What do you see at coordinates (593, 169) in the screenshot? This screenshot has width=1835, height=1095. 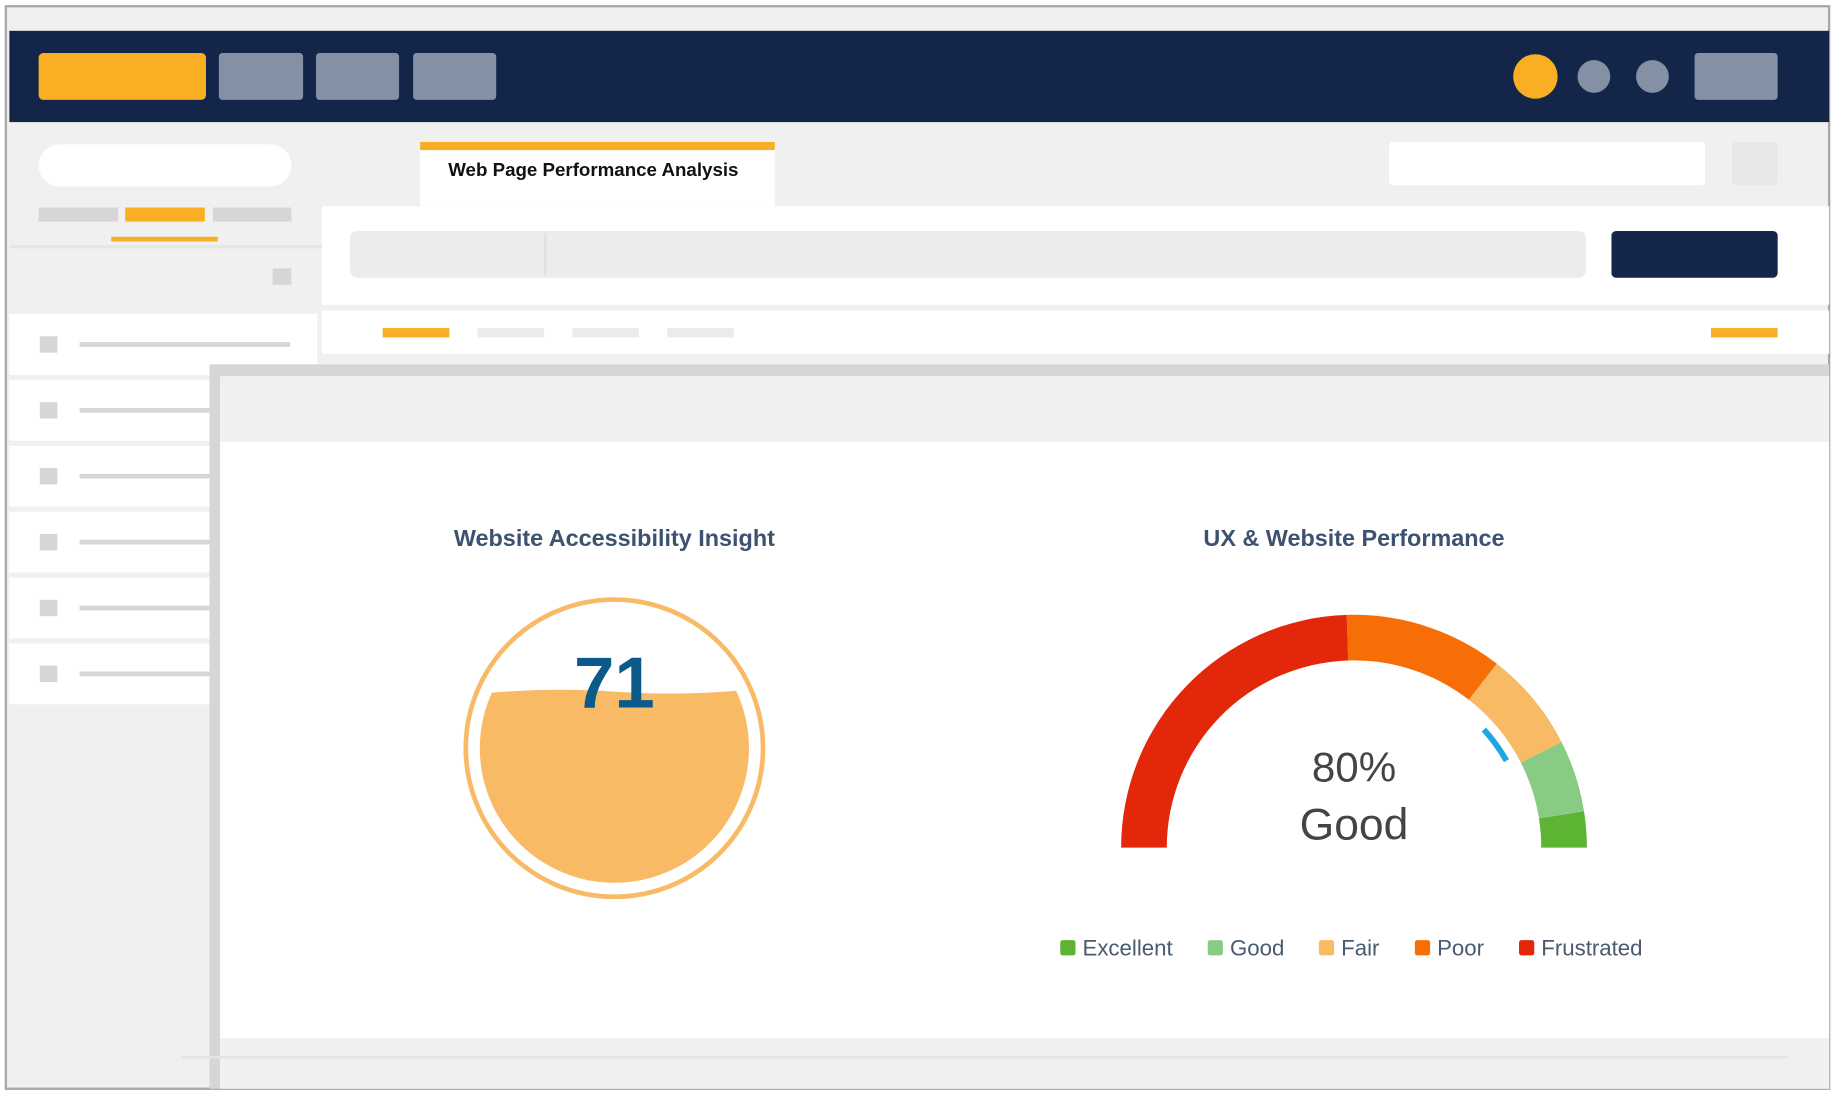 I see `tab-title: Web Page Performance Analysis` at bounding box center [593, 169].